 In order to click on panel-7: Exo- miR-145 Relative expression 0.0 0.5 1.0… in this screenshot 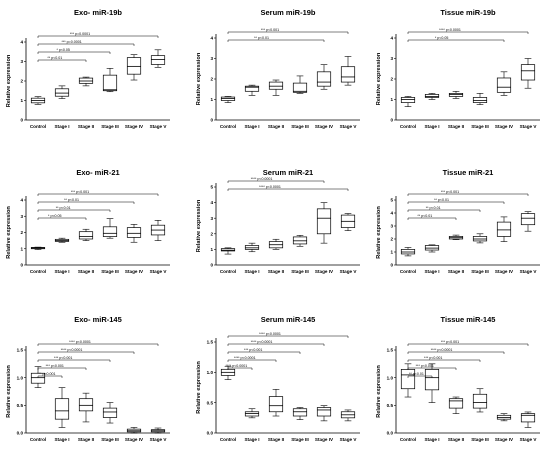, I will do `click(88, 378)`.